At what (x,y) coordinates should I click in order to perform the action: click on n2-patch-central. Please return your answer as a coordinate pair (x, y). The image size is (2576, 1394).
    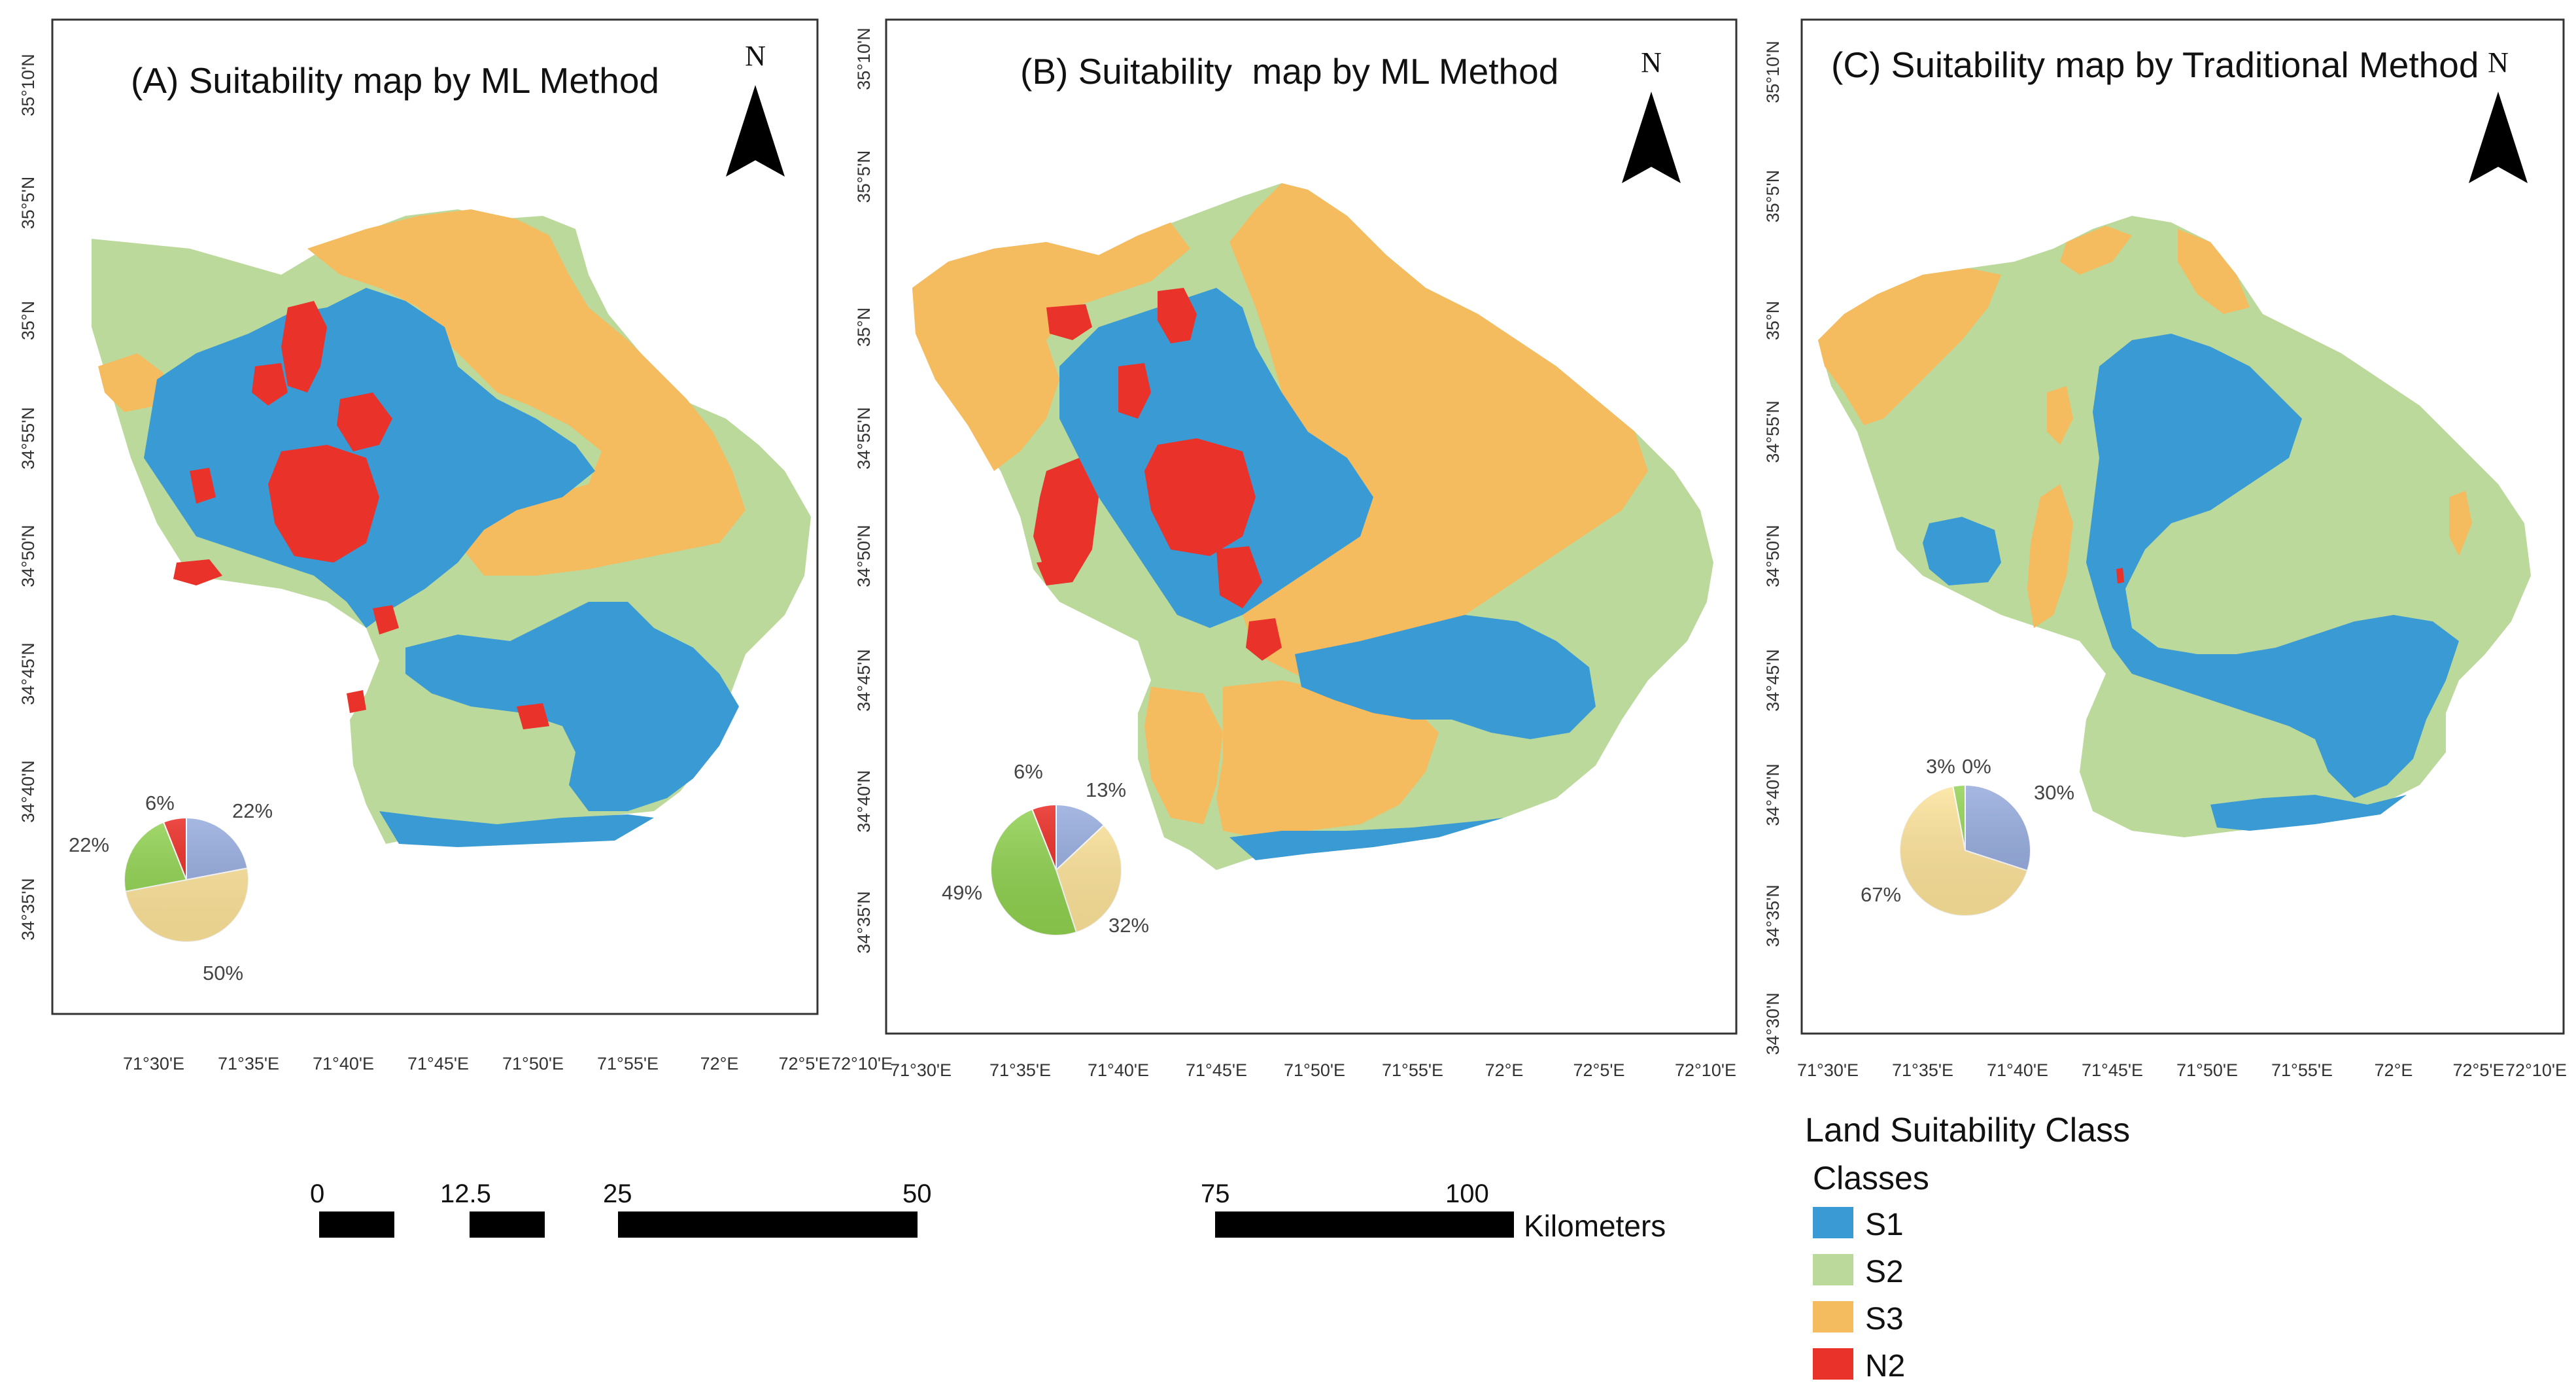
    Looking at the image, I should click on (324, 504).